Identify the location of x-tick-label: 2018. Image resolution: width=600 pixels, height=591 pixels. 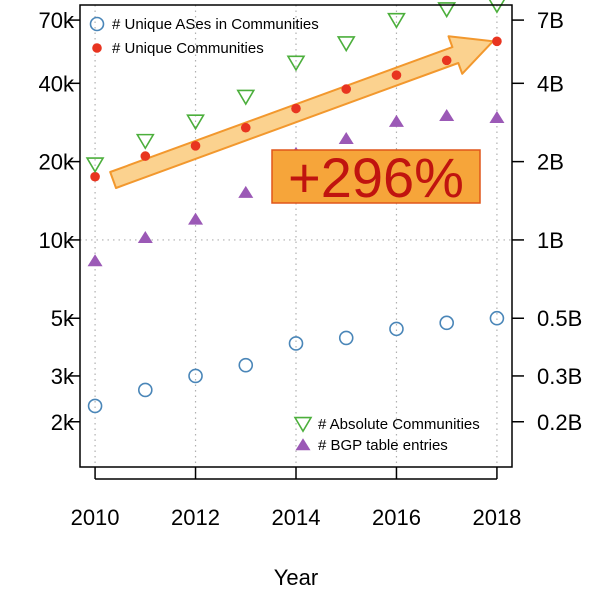
(496, 517).